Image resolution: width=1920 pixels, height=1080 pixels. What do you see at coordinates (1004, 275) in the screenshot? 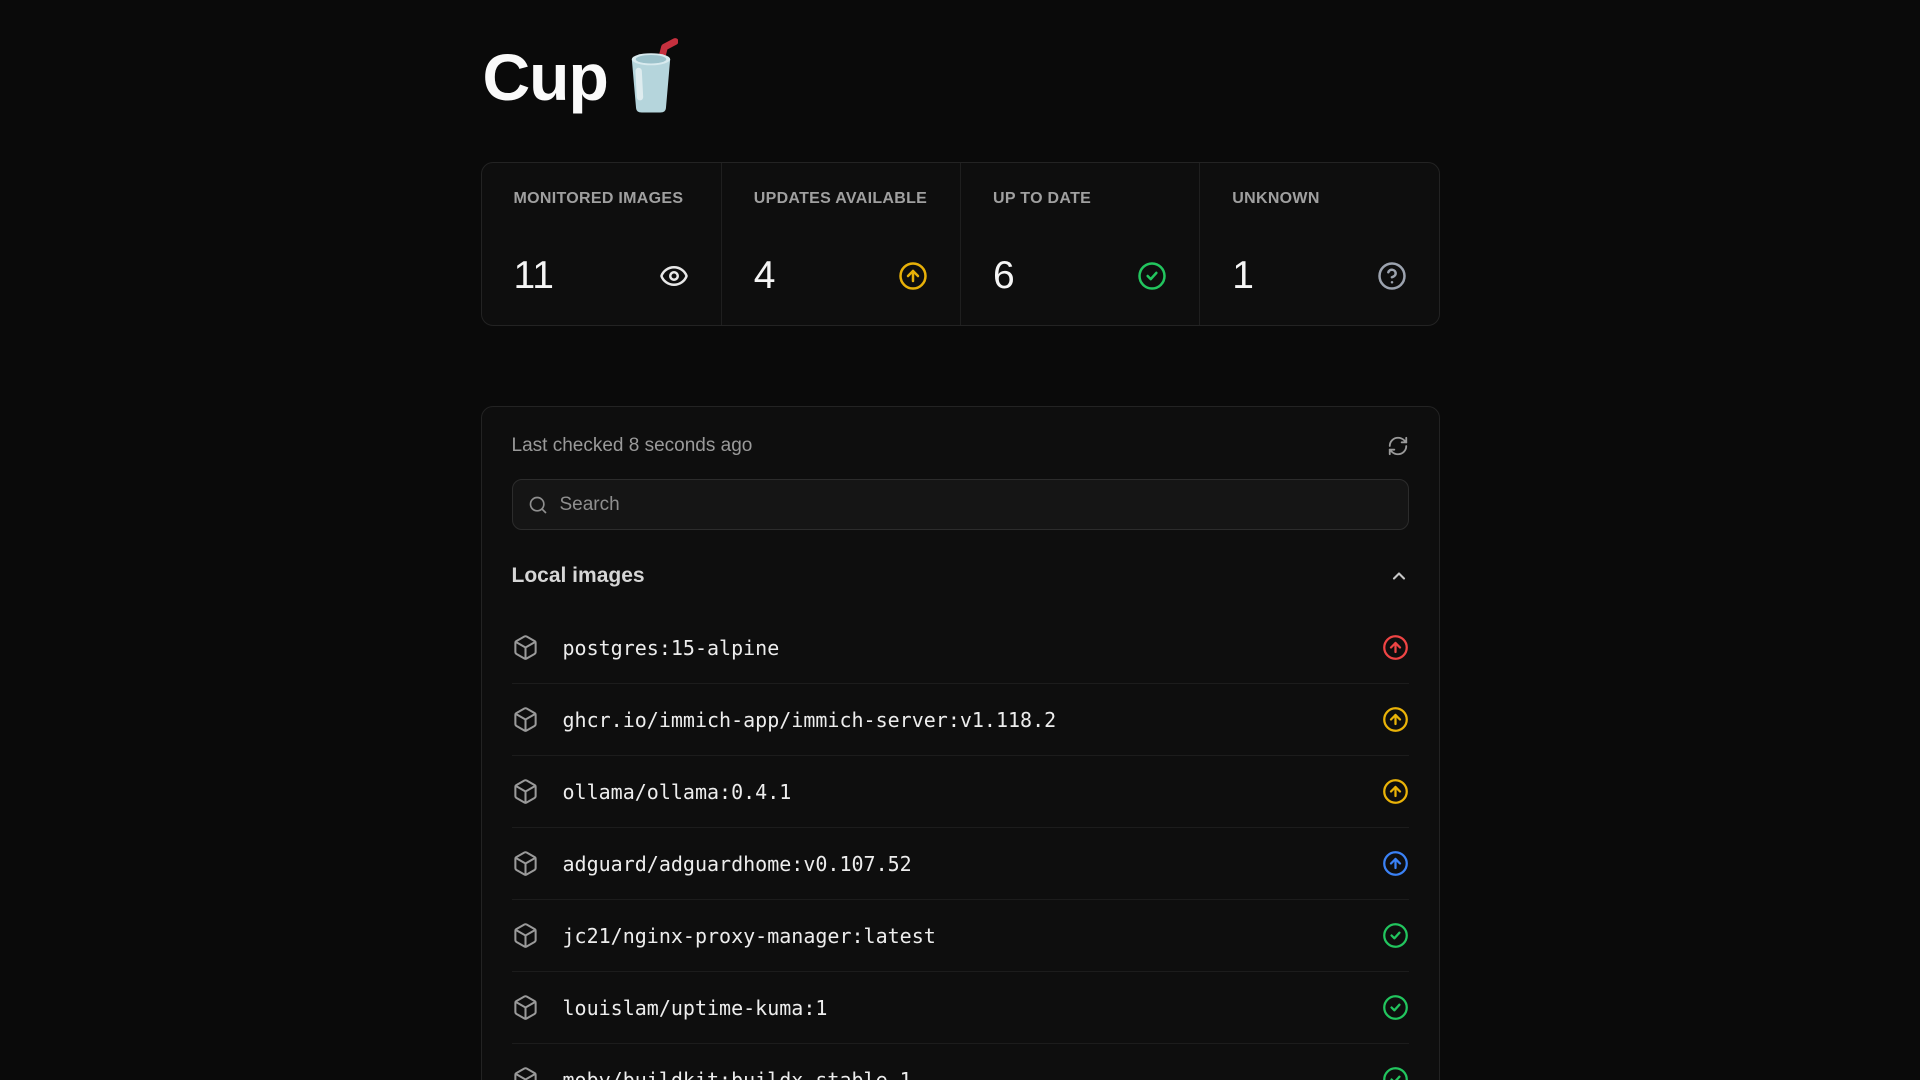
I see `stat-value: 6` at bounding box center [1004, 275].